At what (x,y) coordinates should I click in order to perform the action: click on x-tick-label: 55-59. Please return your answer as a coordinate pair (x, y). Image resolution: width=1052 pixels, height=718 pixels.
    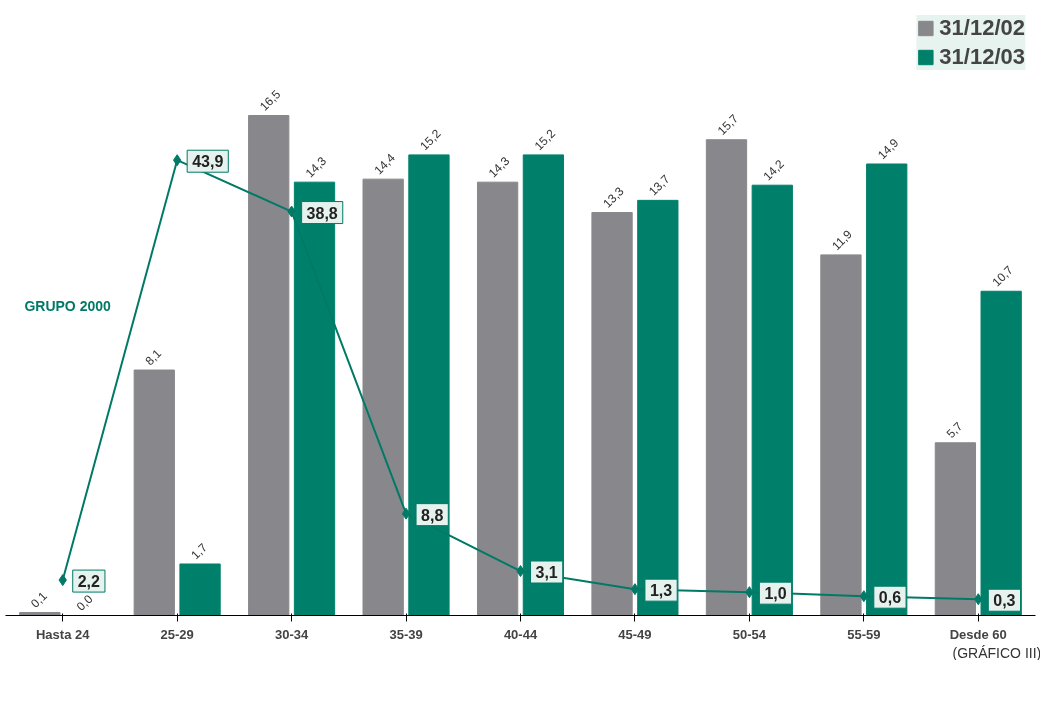
    Looking at the image, I should click on (864, 634).